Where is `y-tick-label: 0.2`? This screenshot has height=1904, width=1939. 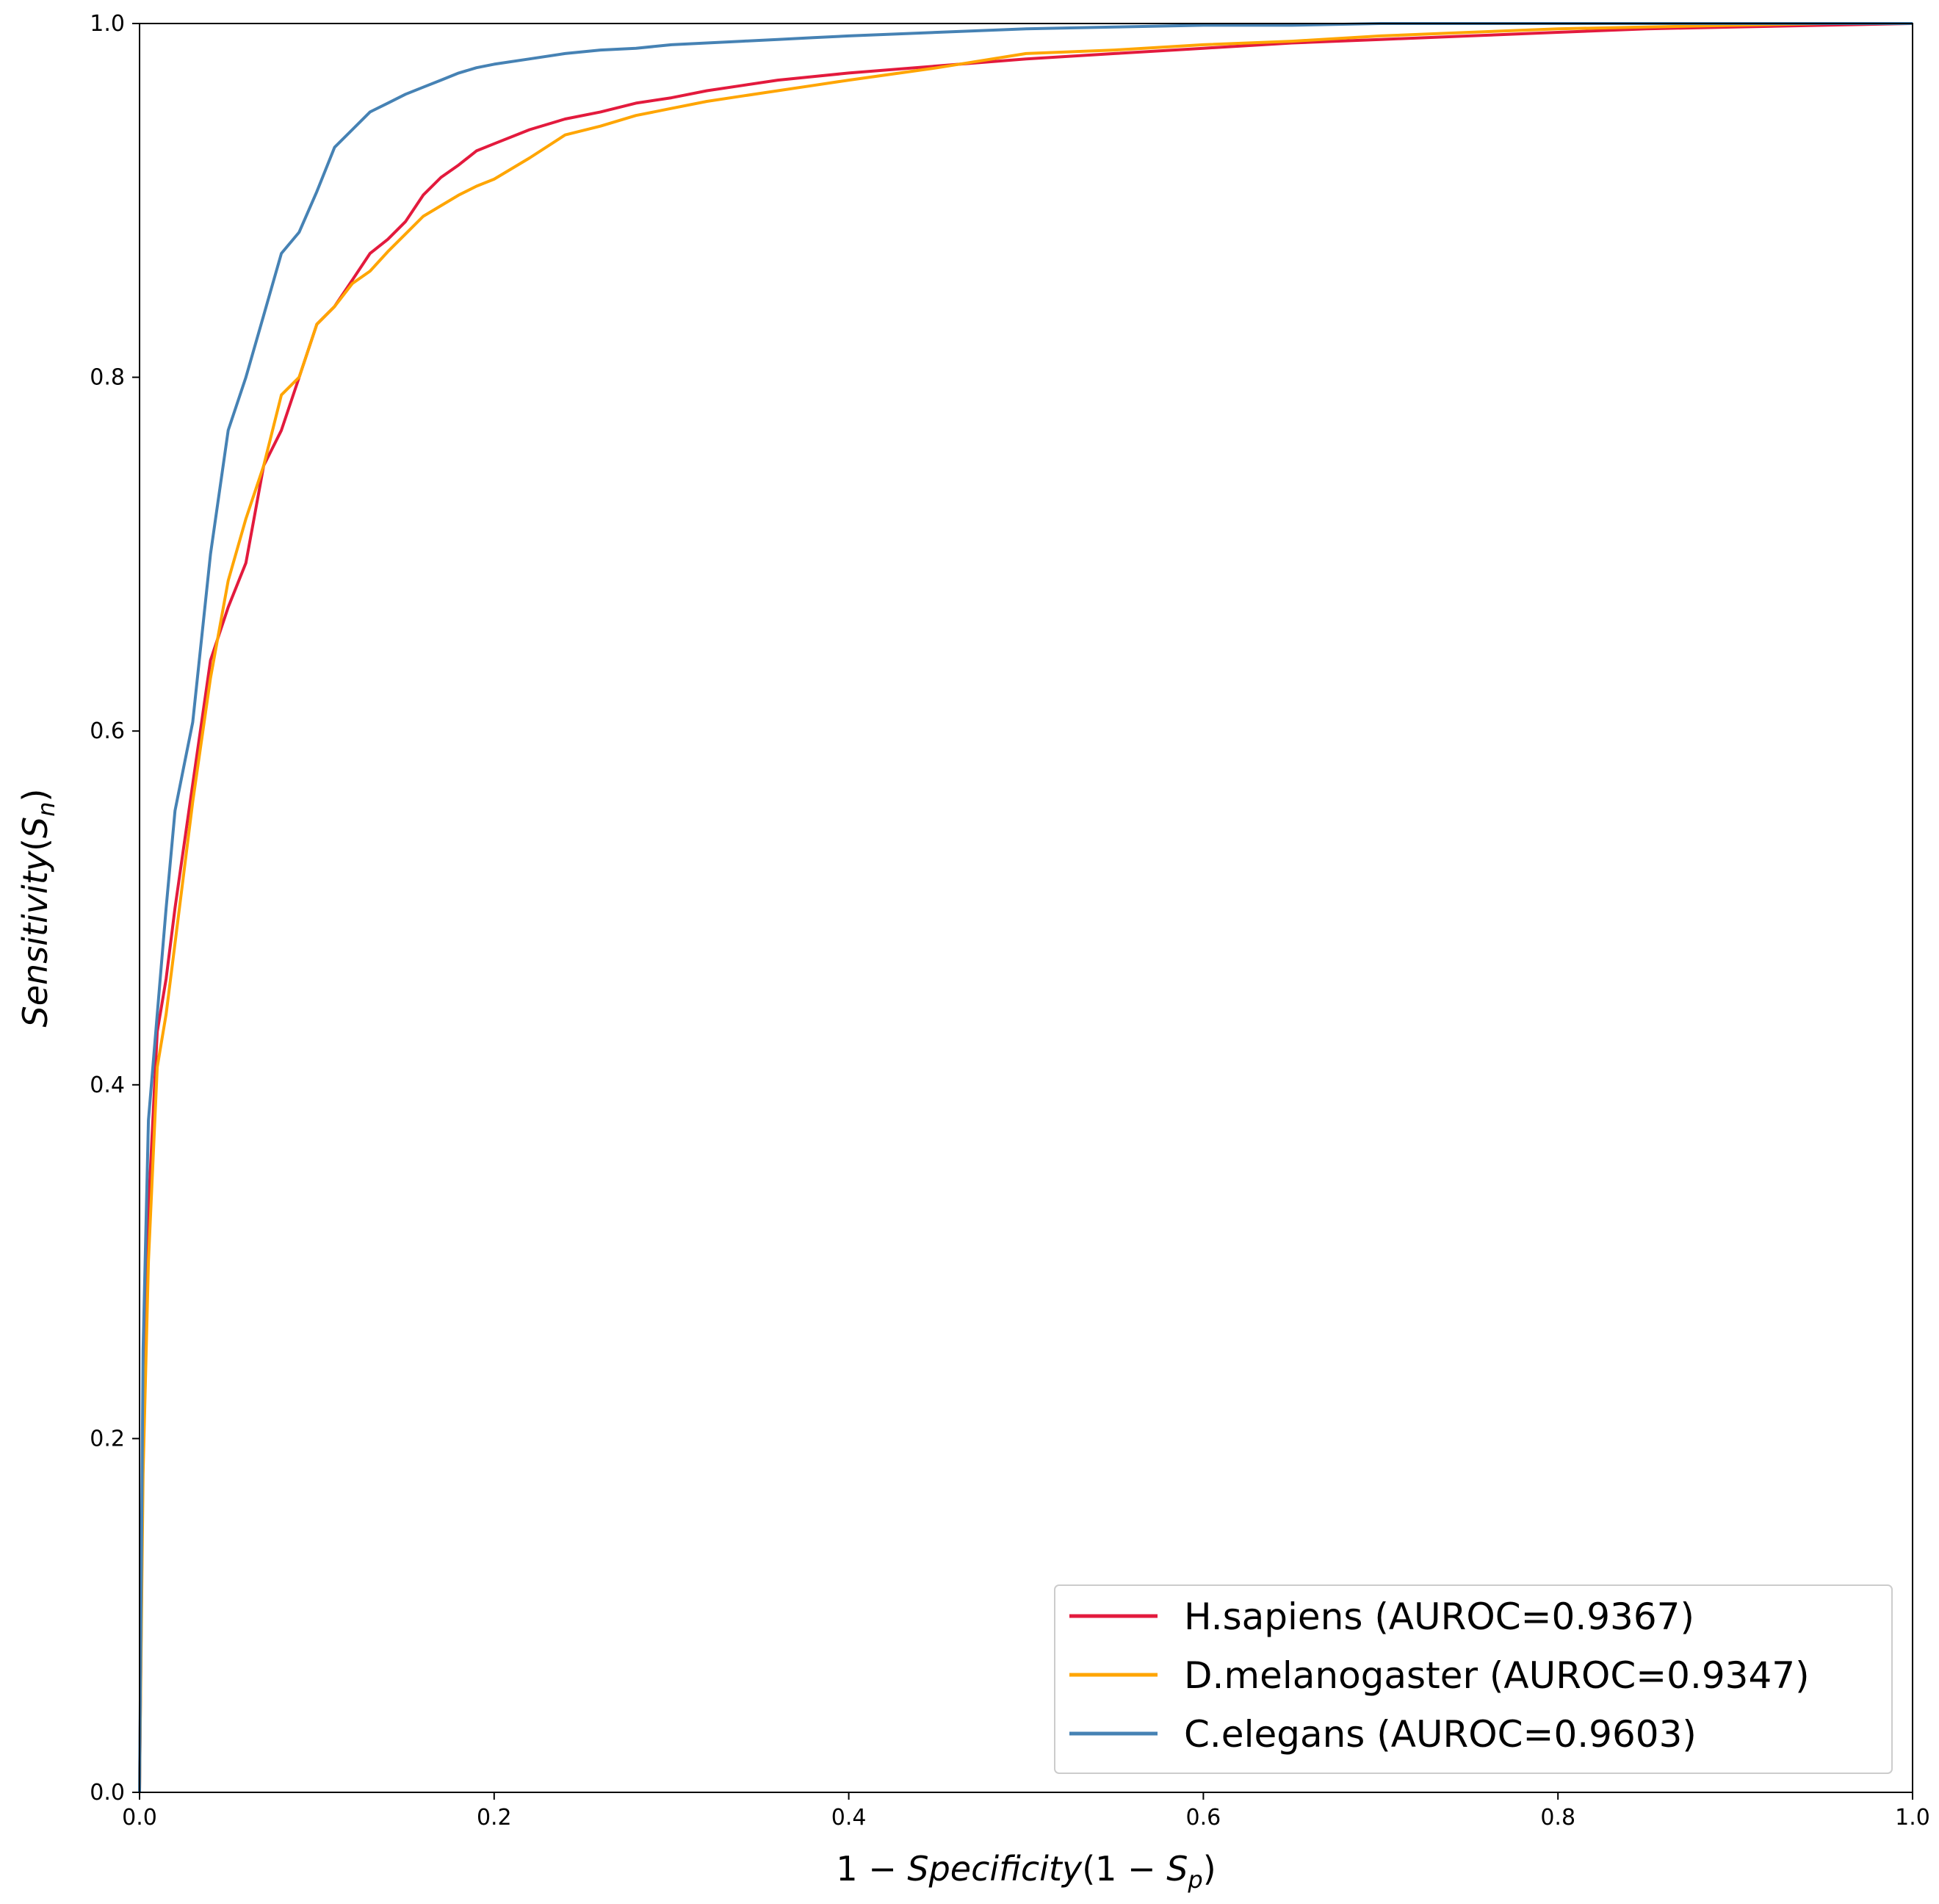 y-tick-label: 0.2 is located at coordinates (108, 1439).